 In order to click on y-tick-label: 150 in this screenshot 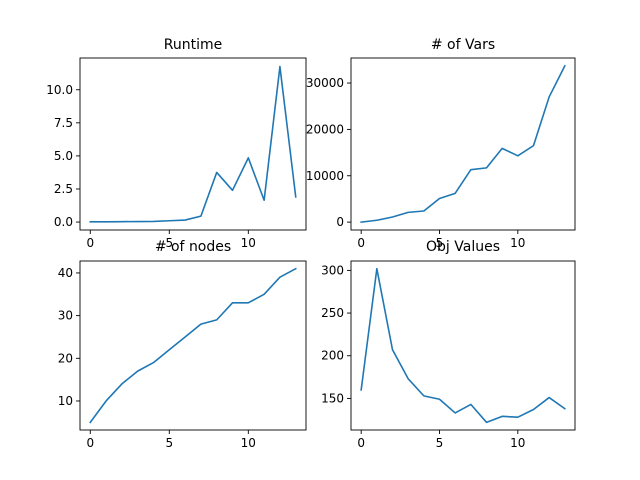, I will do `click(332, 398)`.